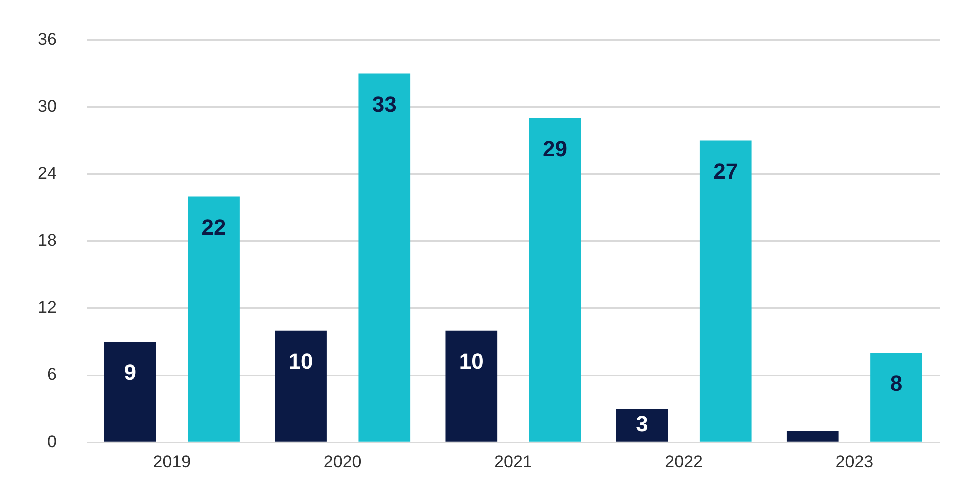  What do you see at coordinates (513, 462) in the screenshot?
I see `x-tick-label: 2021` at bounding box center [513, 462].